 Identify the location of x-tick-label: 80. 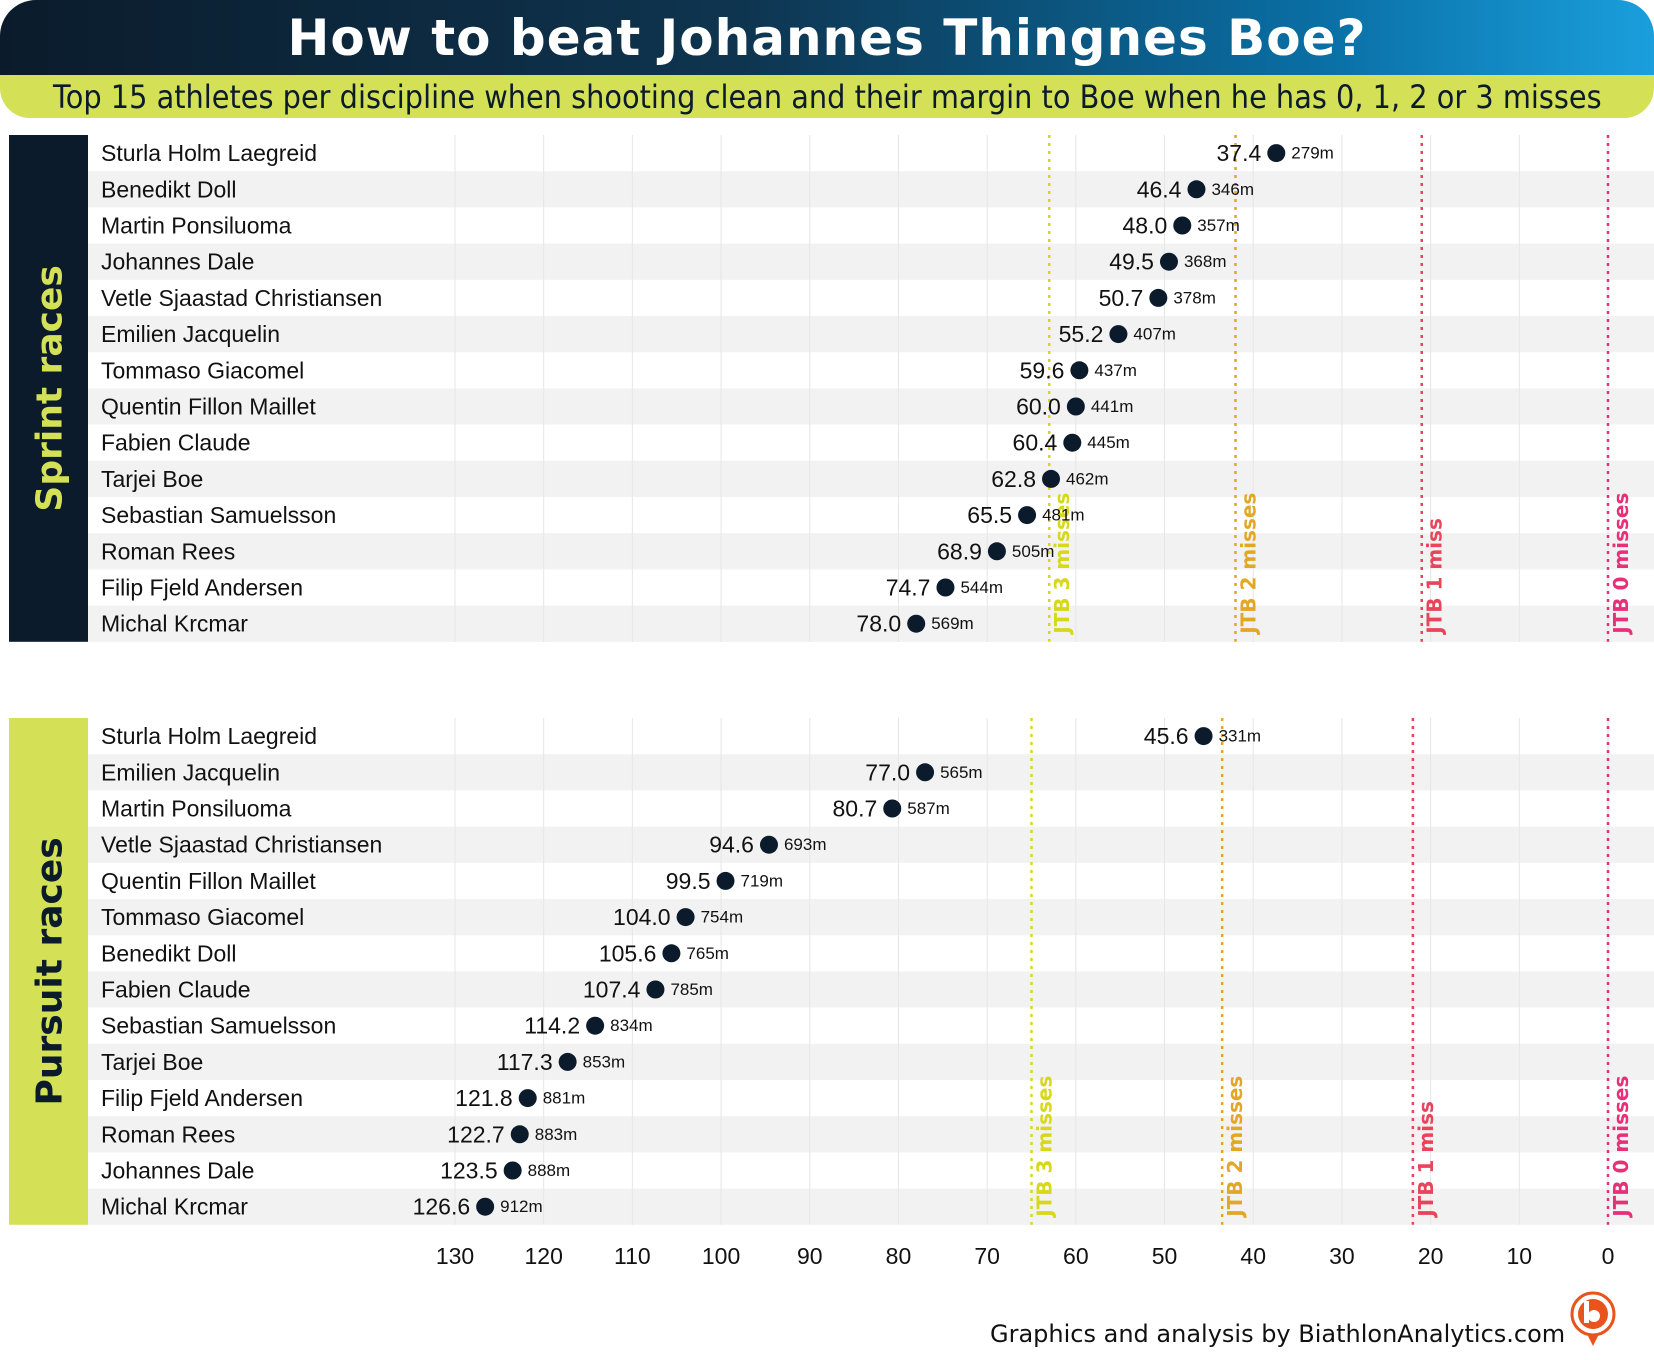
(899, 1256).